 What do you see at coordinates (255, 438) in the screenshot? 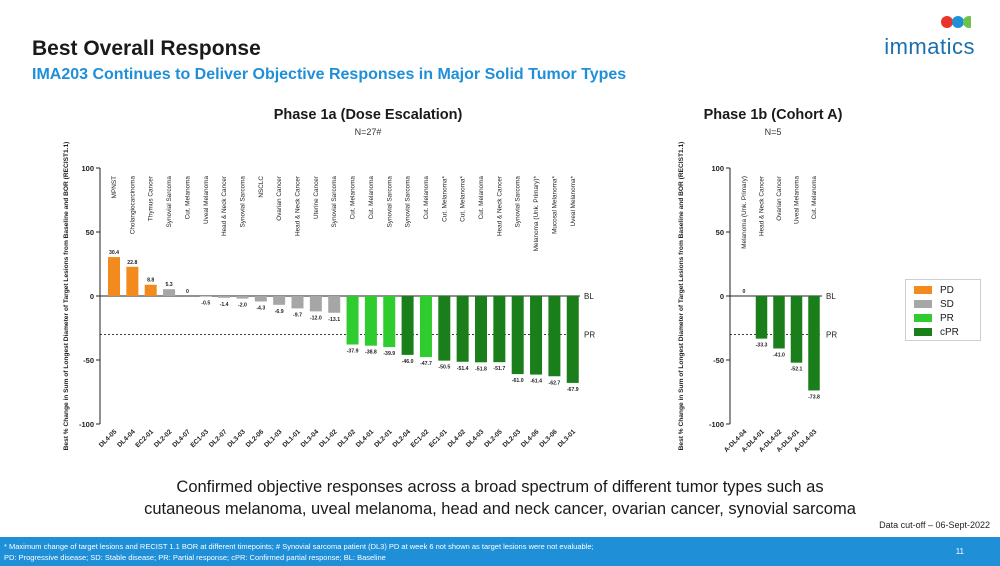
I see `p1a-category-label: DL2-06` at bounding box center [255, 438].